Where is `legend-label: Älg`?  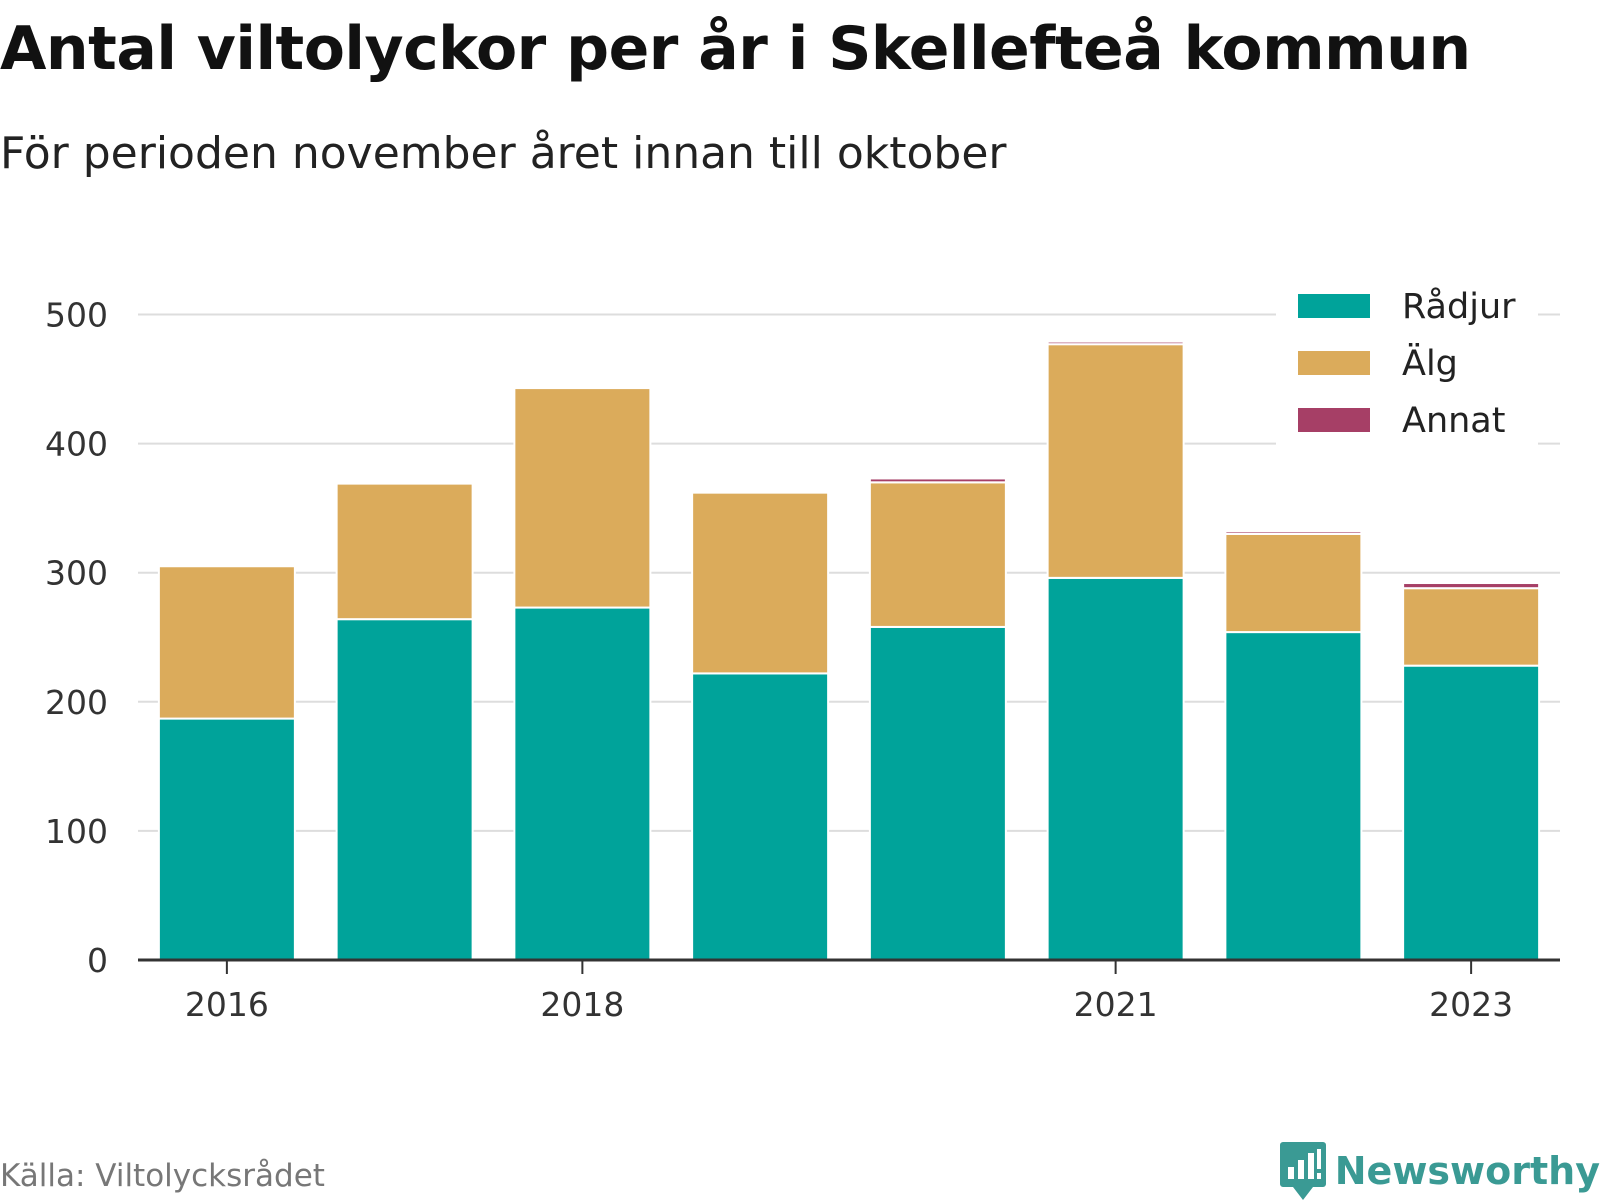
legend-label: Älg is located at coordinates (1430, 363).